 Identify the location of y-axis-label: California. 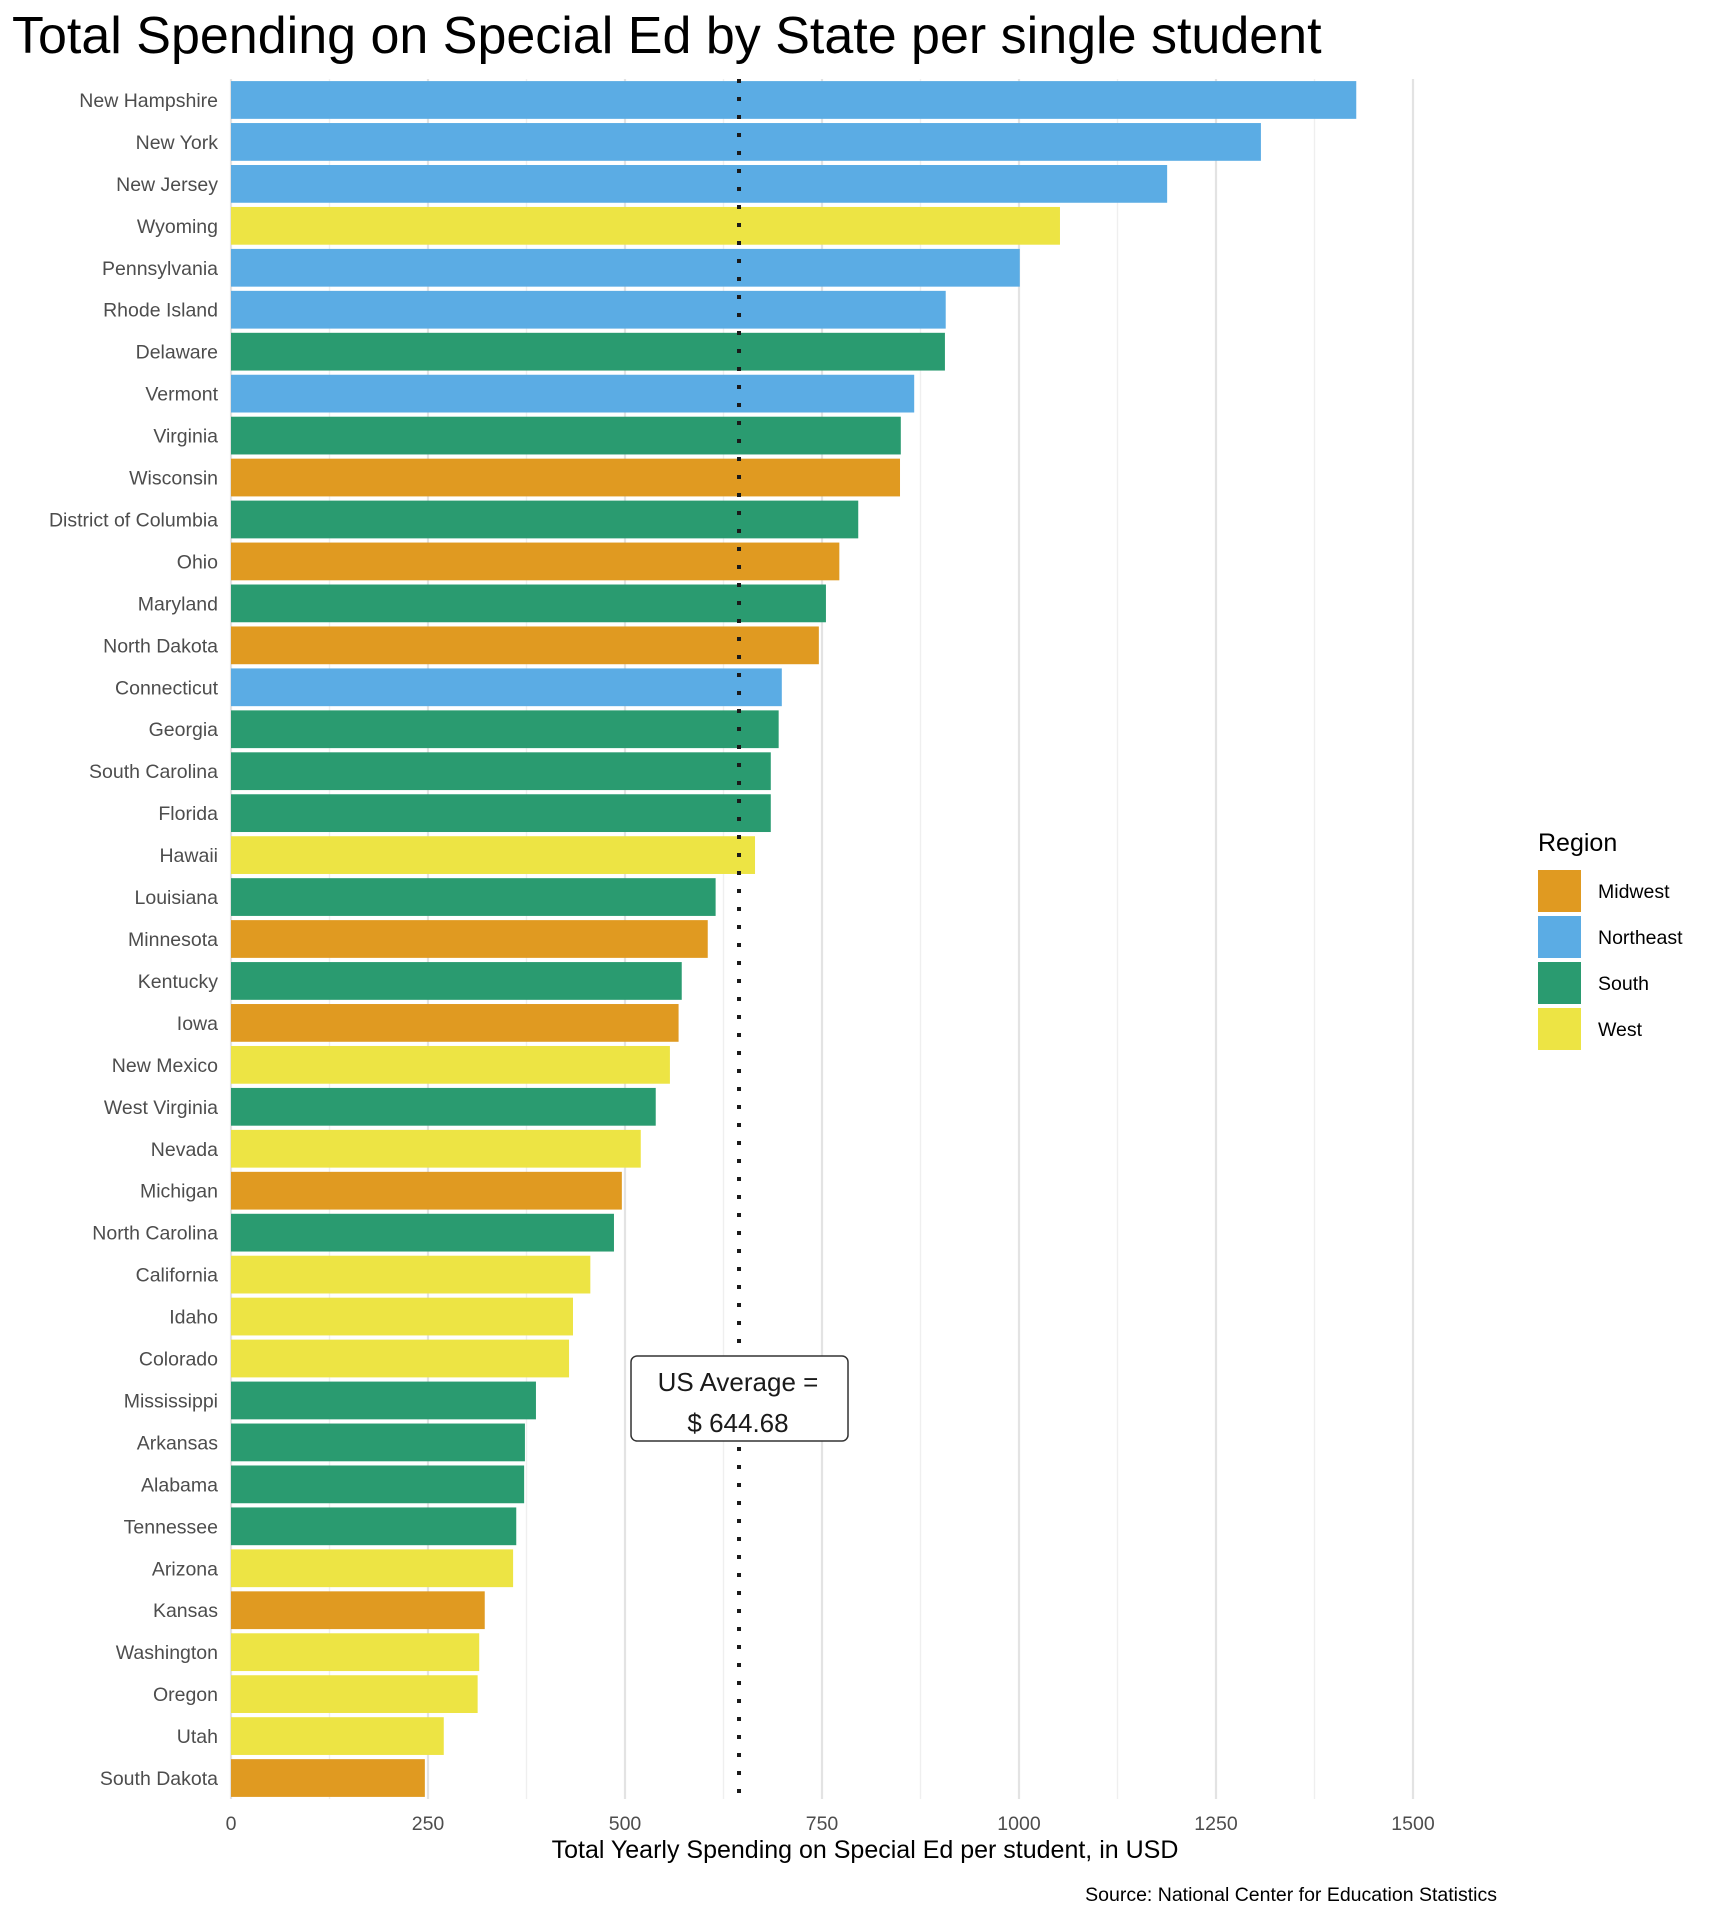
(177, 1276).